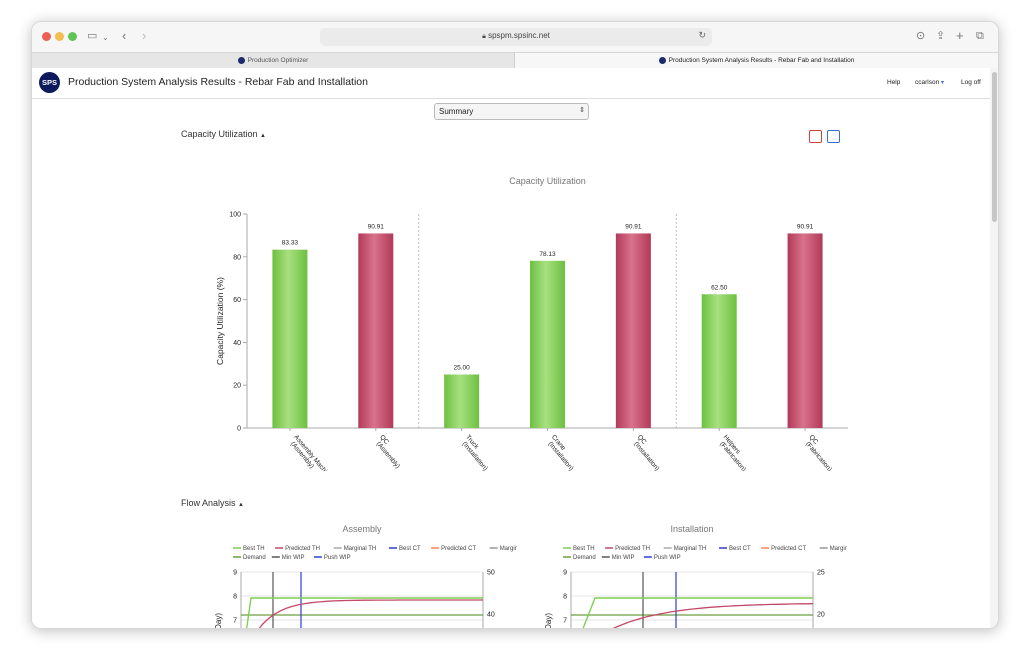 This screenshot has height=667, width=1030. Describe the element at coordinates (562, 452) in the screenshot. I see `x-tick-label: Crane(Installation)` at that location.